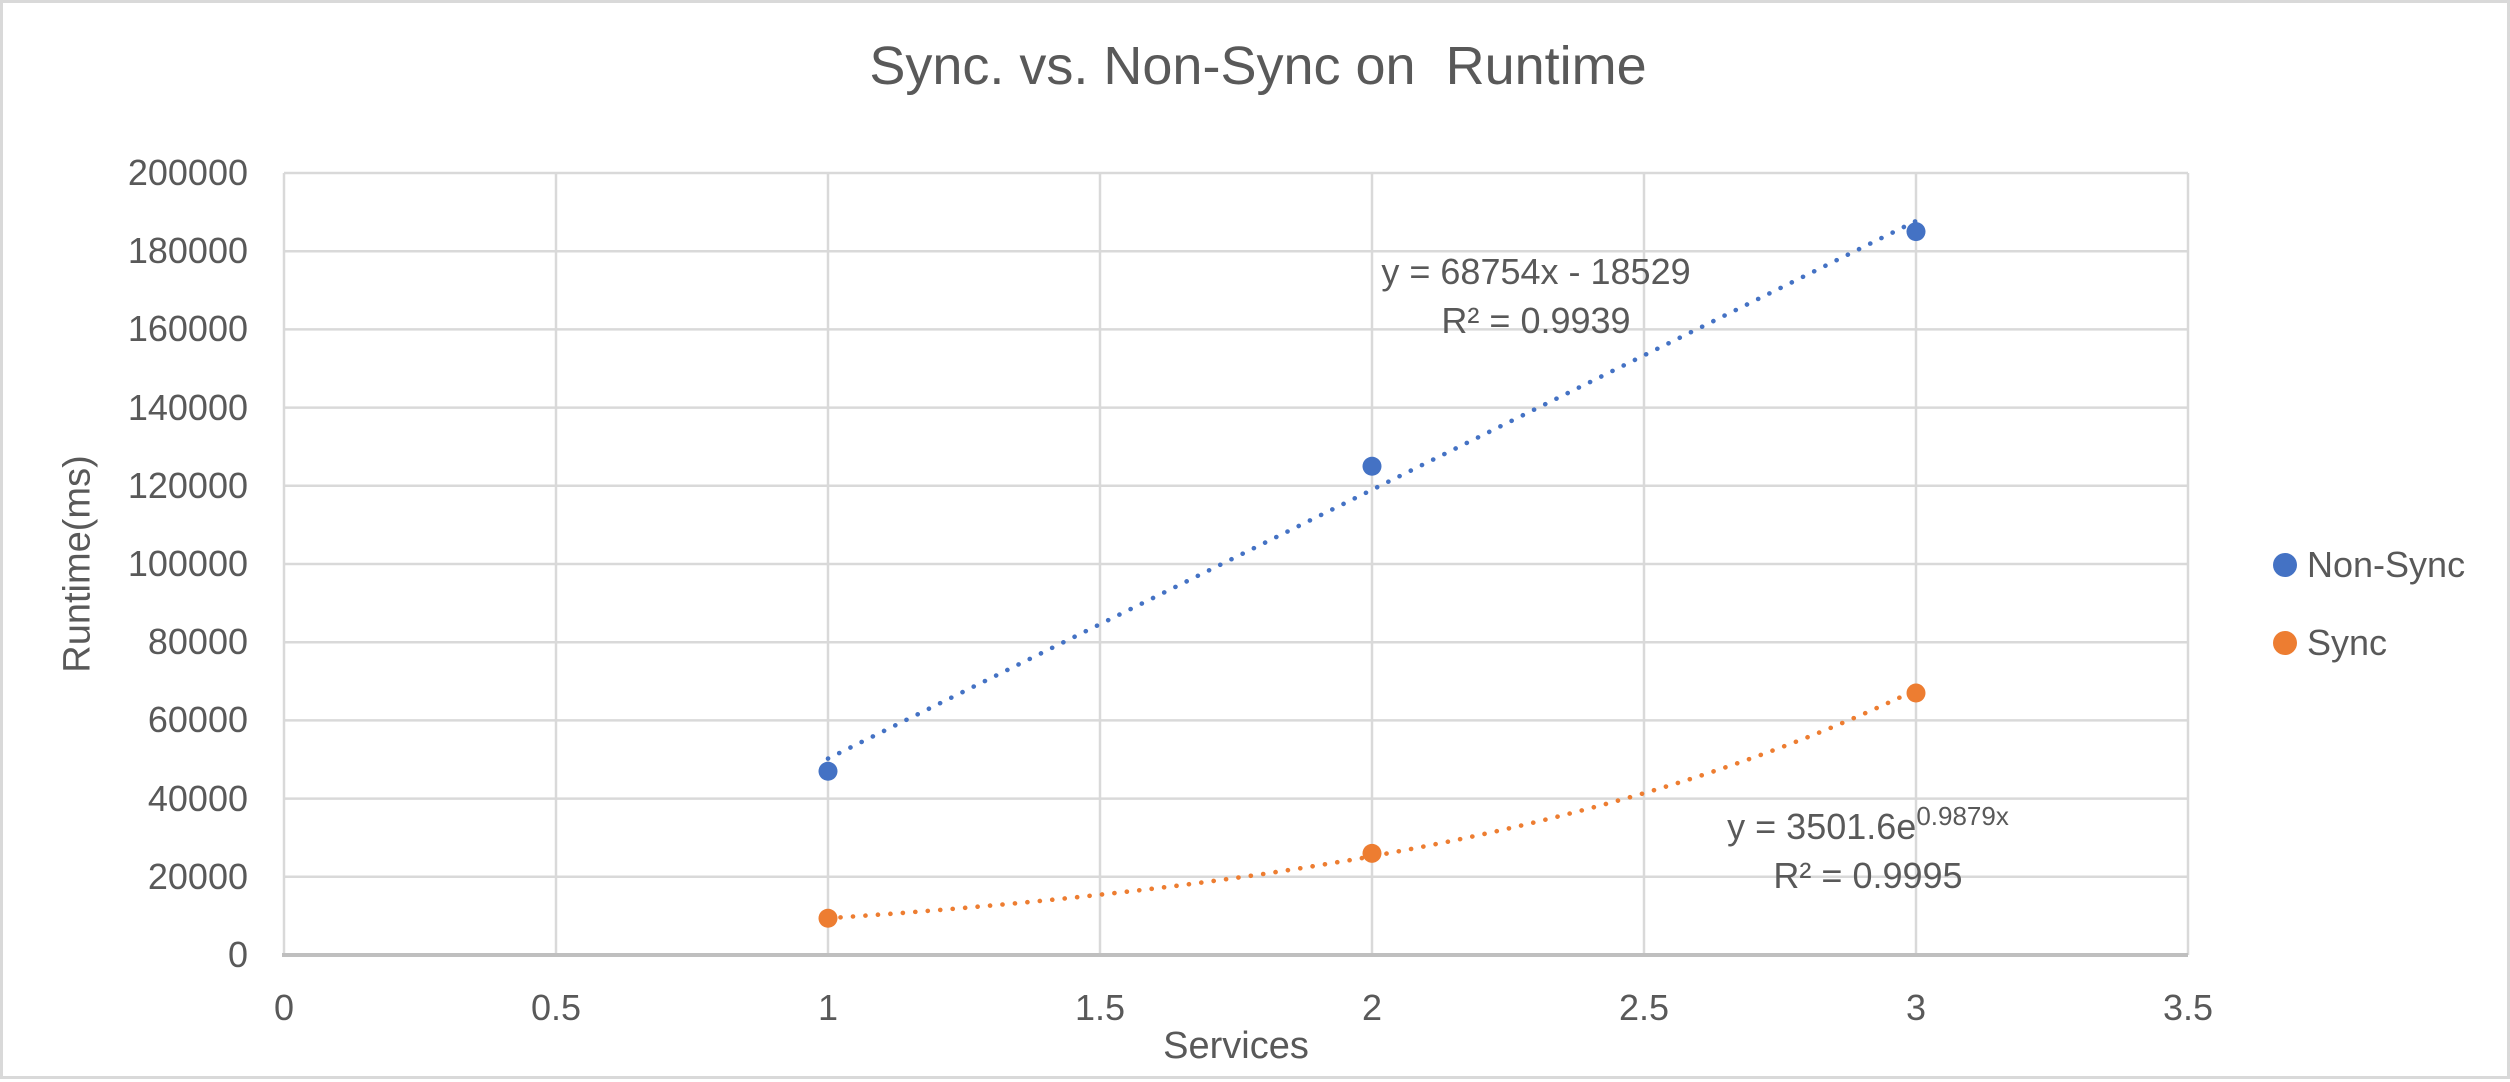 The height and width of the screenshot is (1082, 2510). What do you see at coordinates (1535, 296) in the screenshot?
I see `nonsync-trendline-annotation: y = 68754x - 18529 R² = 0.9939` at bounding box center [1535, 296].